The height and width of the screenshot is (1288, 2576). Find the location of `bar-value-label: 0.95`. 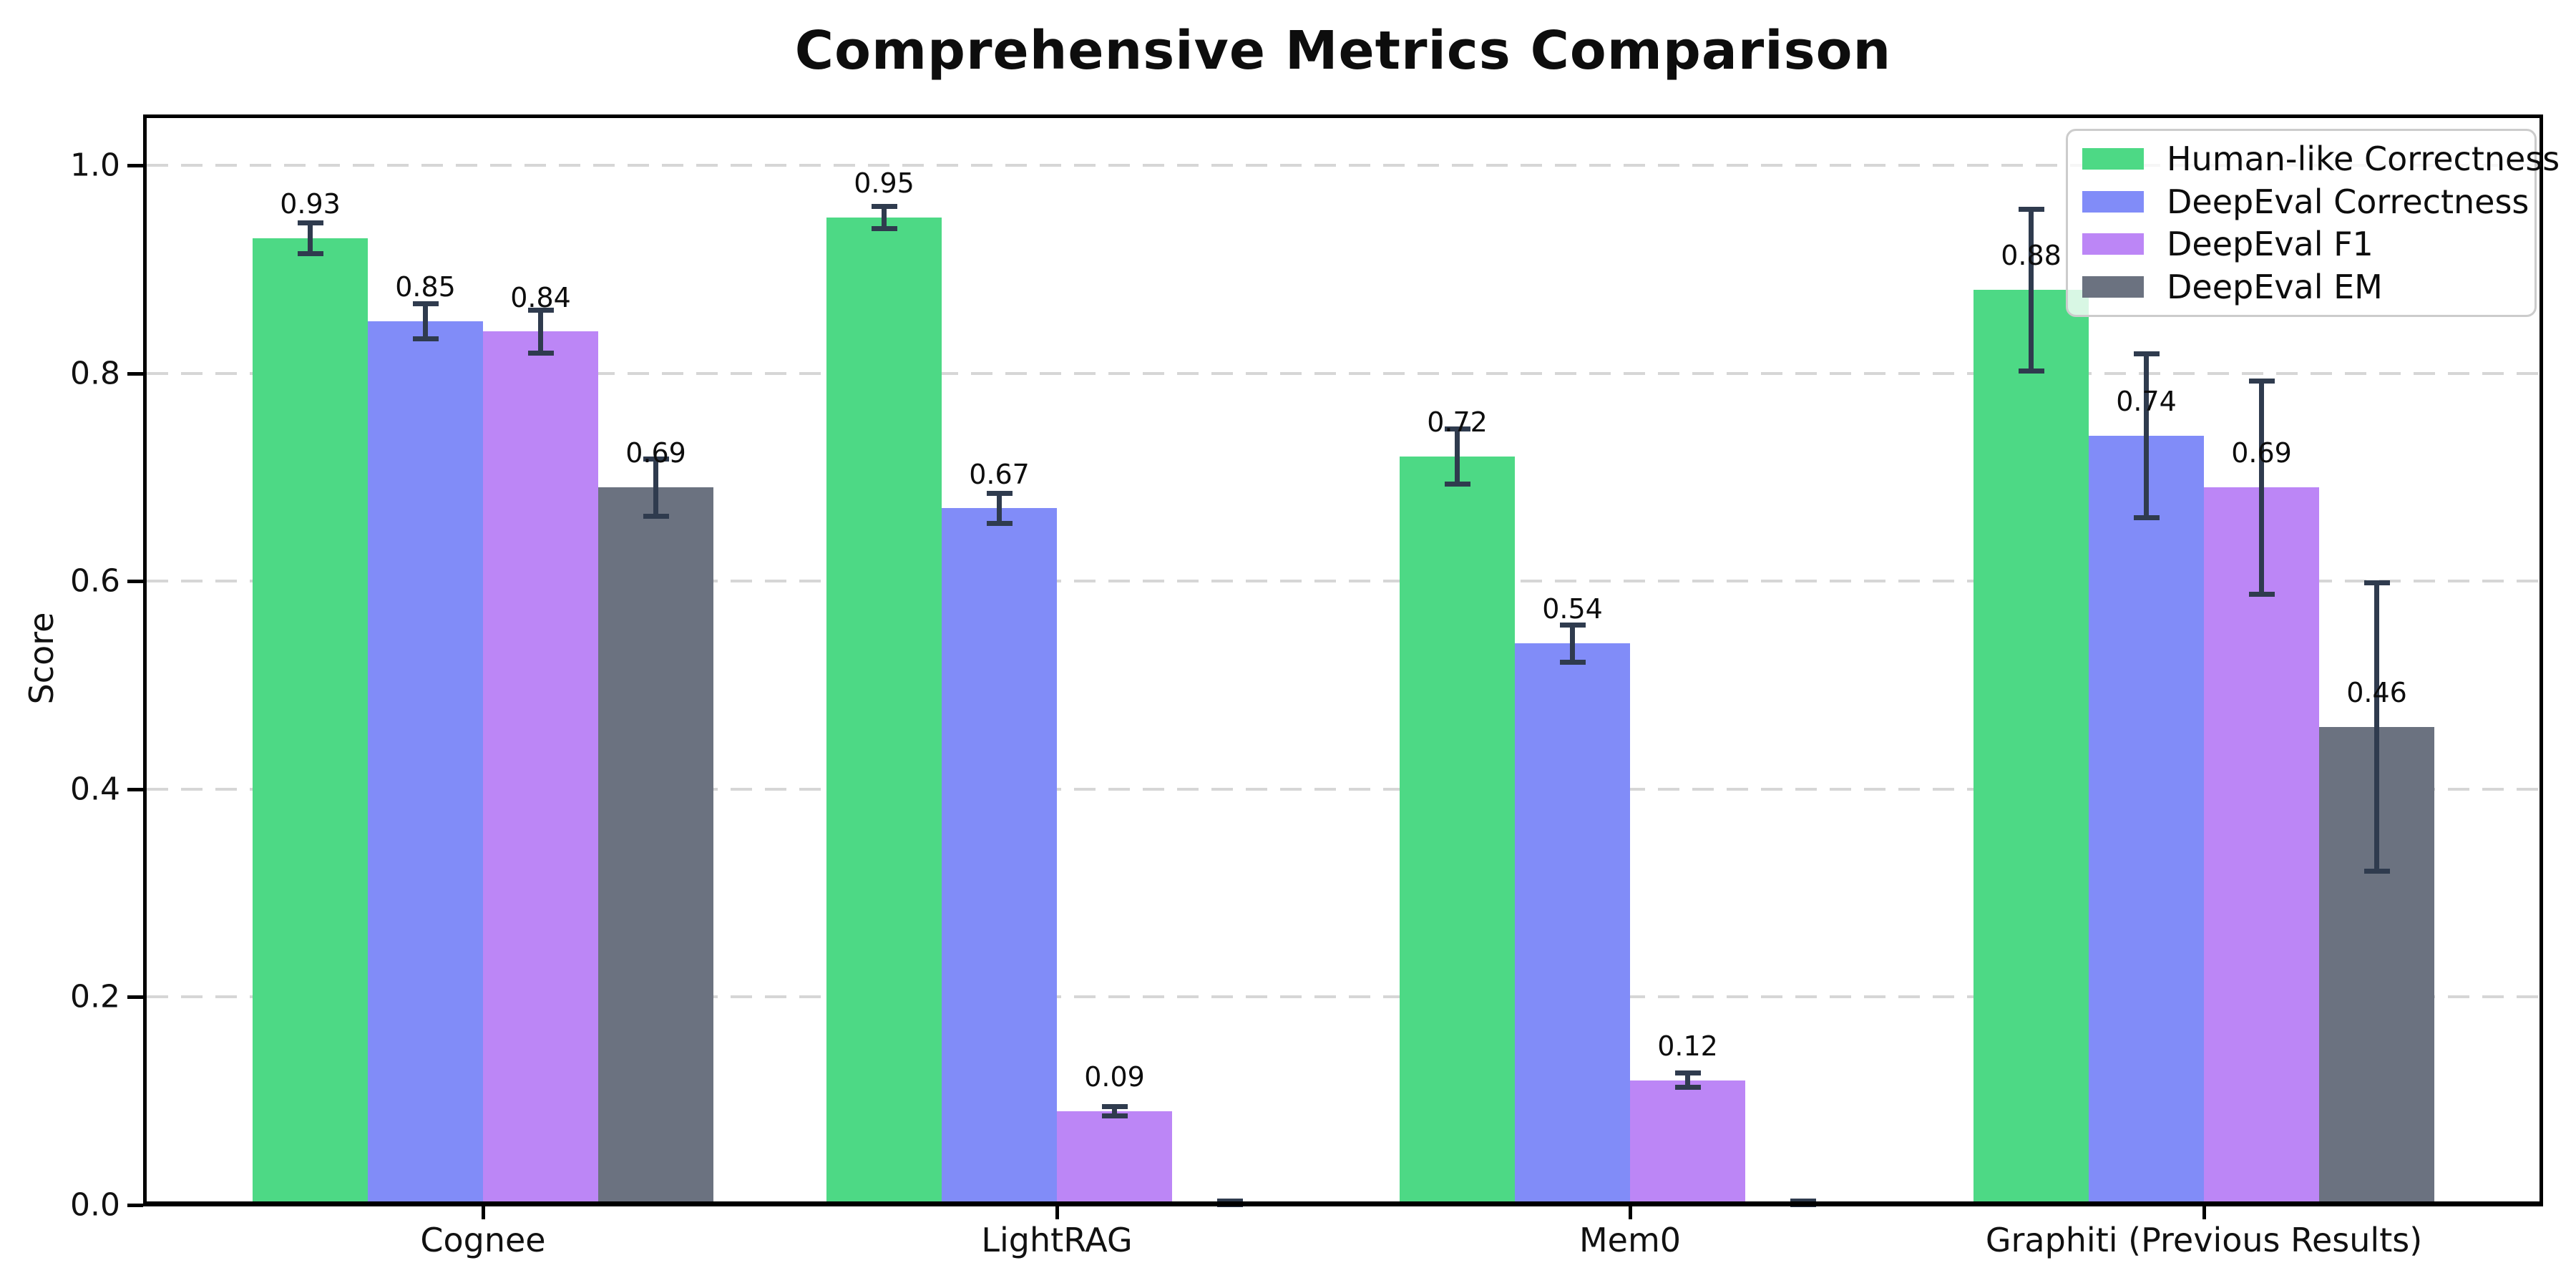

bar-value-label: 0.95 is located at coordinates (884, 183).